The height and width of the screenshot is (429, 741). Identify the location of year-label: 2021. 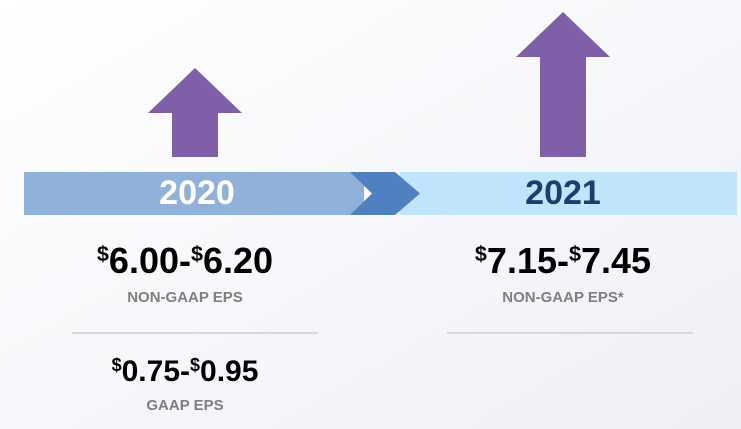
(563, 193).